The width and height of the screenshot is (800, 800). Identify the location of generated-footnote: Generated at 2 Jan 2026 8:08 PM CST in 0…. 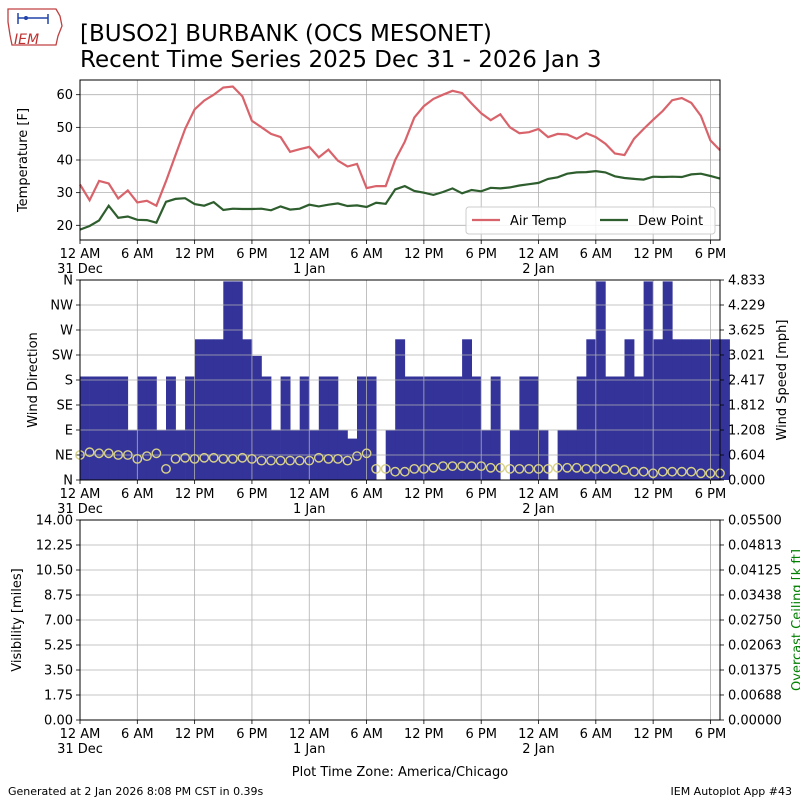
(136, 791).